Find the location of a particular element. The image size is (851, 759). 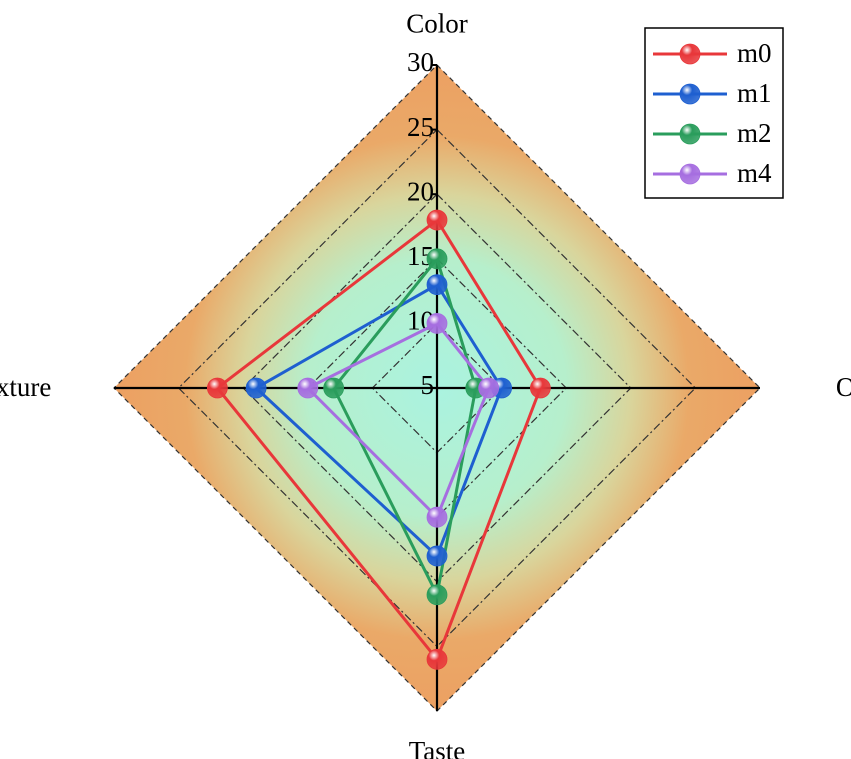

axis-label: Texture is located at coordinates (25, 387).